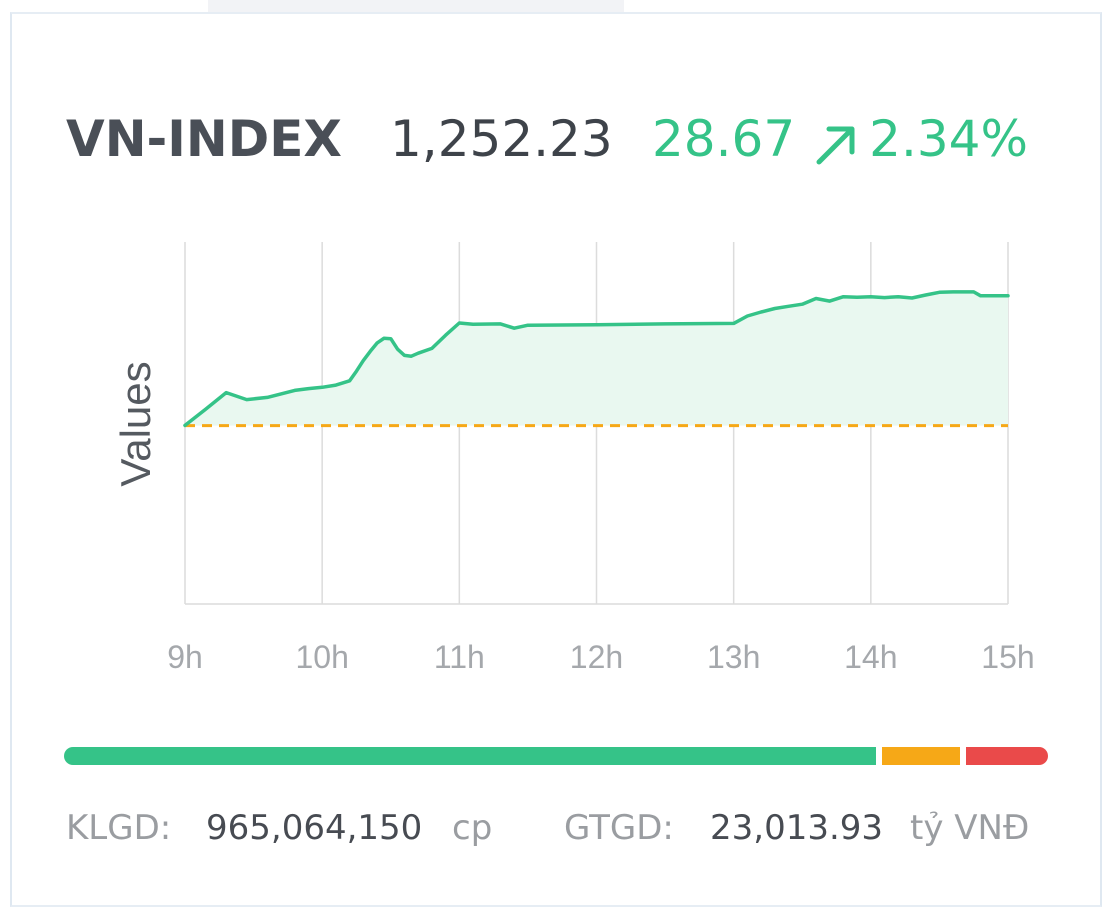 This screenshot has width=1114, height=909. What do you see at coordinates (797, 828) in the screenshot?
I see `turnover-value: 23,013.93` at bounding box center [797, 828].